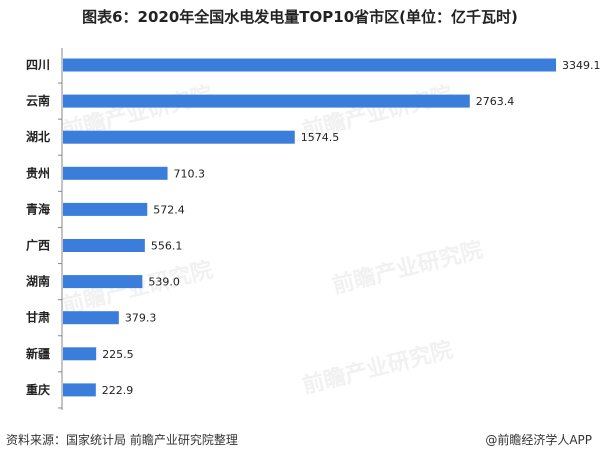 Image resolution: width=600 pixels, height=460 pixels. What do you see at coordinates (167, 246) in the screenshot?
I see `value-label: 556.1` at bounding box center [167, 246].